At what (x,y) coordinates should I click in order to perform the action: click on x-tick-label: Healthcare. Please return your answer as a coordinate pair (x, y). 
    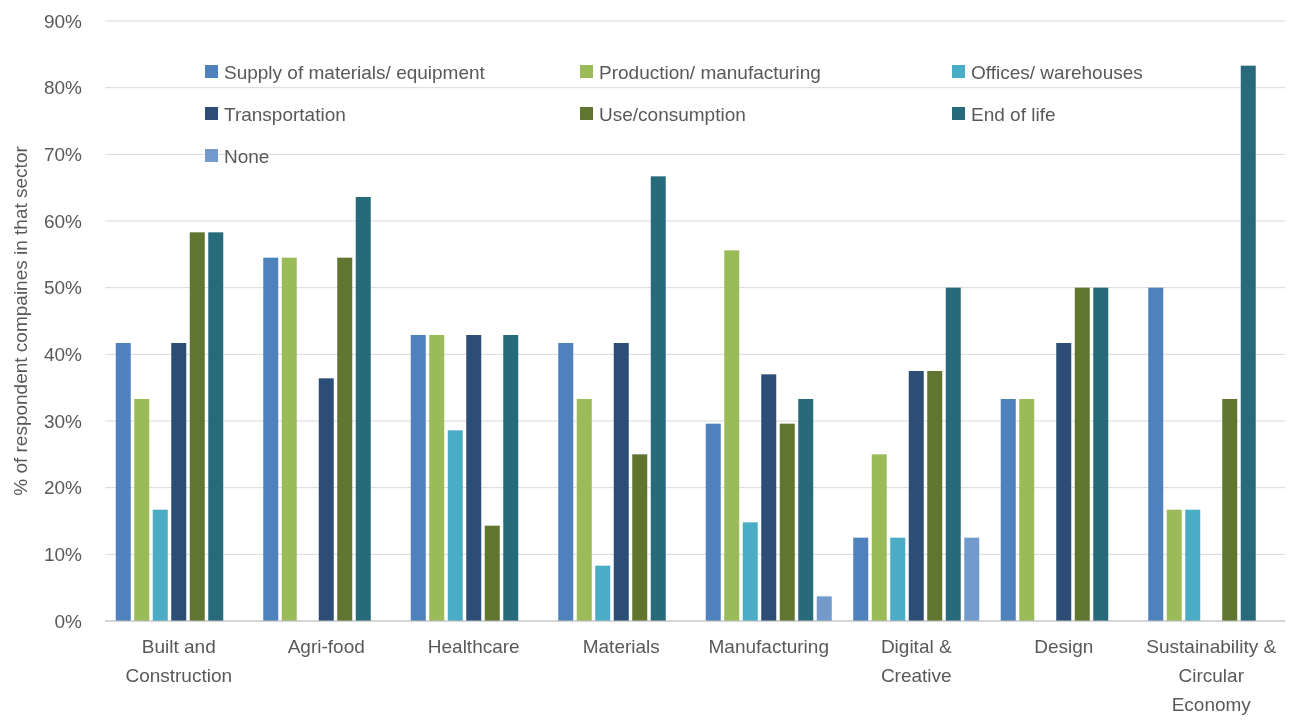
    Looking at the image, I should click on (473, 646).